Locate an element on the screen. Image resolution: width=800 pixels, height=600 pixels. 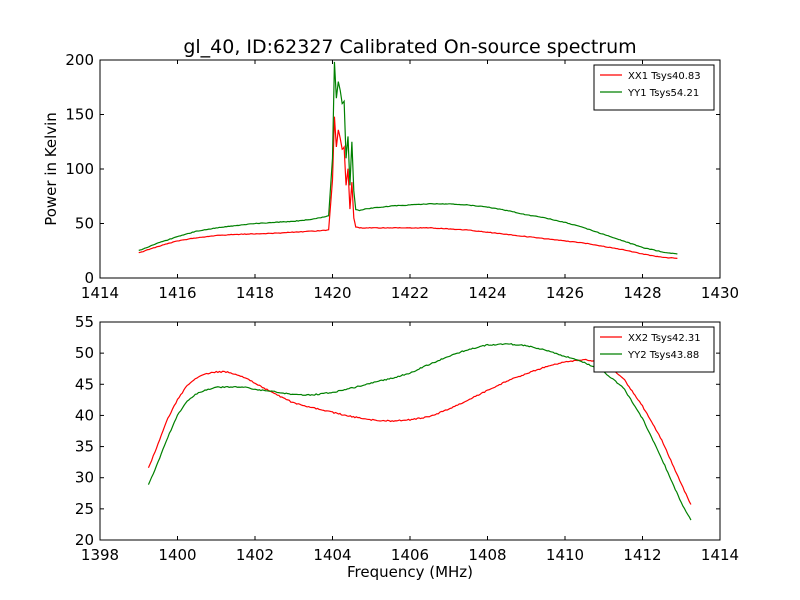
x-axis-label: Frequency (MHz) is located at coordinates (410, 572).